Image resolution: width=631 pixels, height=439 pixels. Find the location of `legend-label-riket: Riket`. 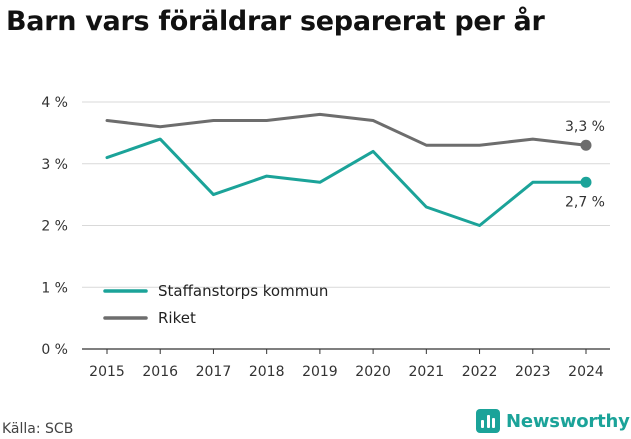

legend-label-riket: Riket is located at coordinates (177, 318).